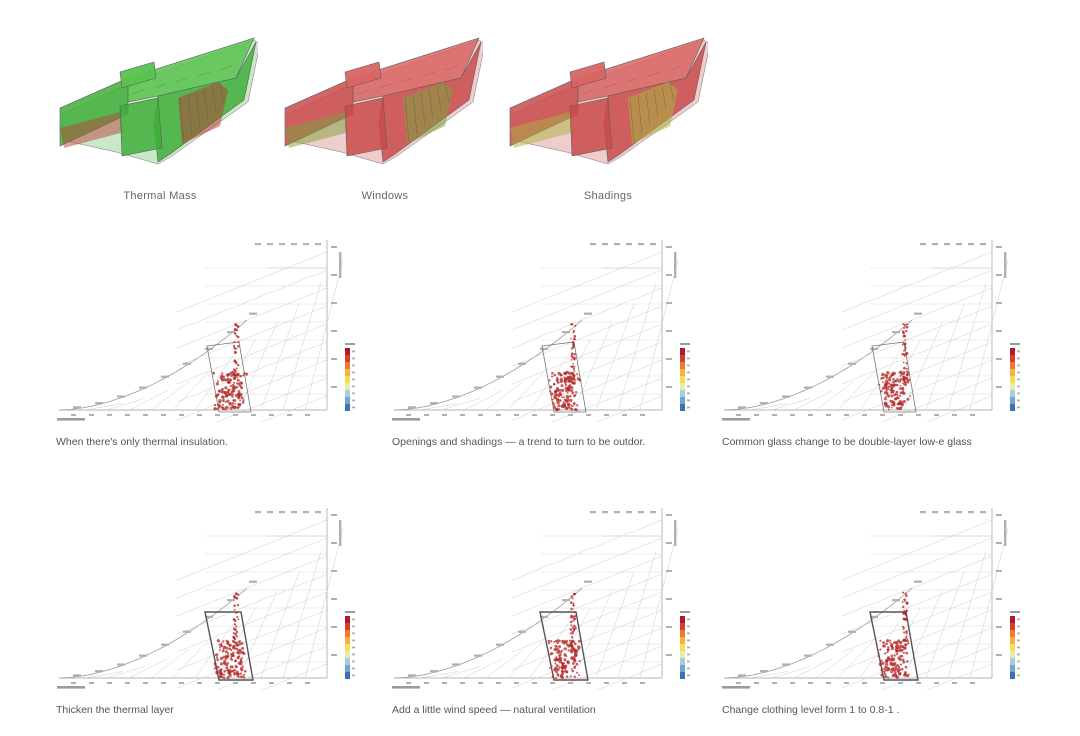 The height and width of the screenshot is (736, 1080). What do you see at coordinates (608, 101) in the screenshot?
I see `building-model-shadings` at bounding box center [608, 101].